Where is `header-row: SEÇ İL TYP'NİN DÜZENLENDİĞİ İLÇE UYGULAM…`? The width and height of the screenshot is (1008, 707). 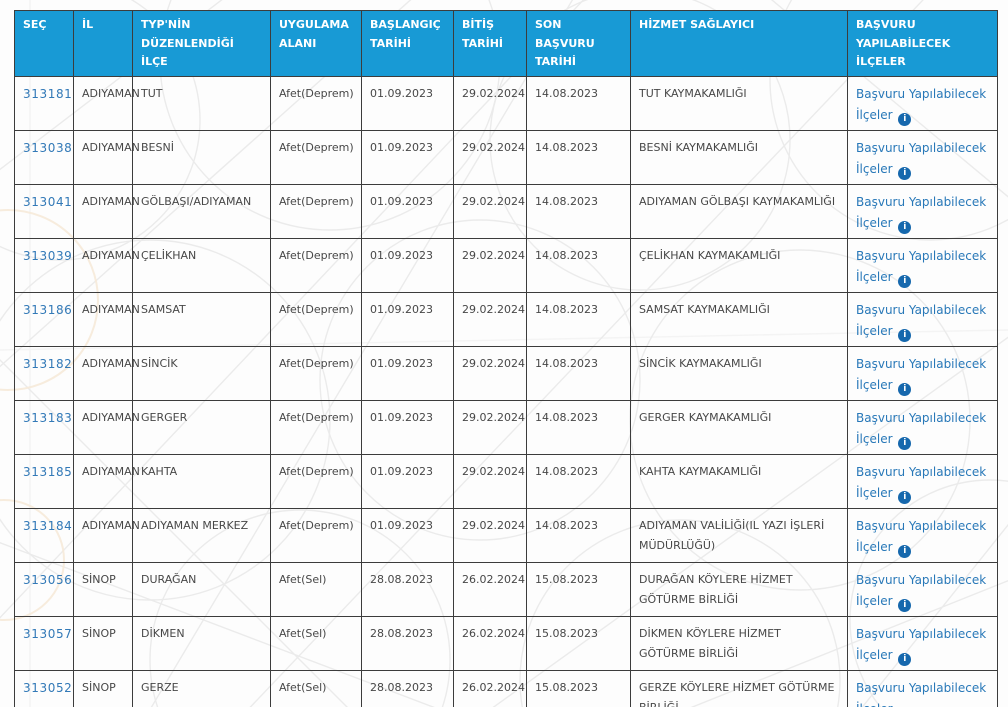
header-row: SEÇ İL TYP'NİN DÜZENLENDİĞİ İLÇE UYGULAM… is located at coordinates (506, 43).